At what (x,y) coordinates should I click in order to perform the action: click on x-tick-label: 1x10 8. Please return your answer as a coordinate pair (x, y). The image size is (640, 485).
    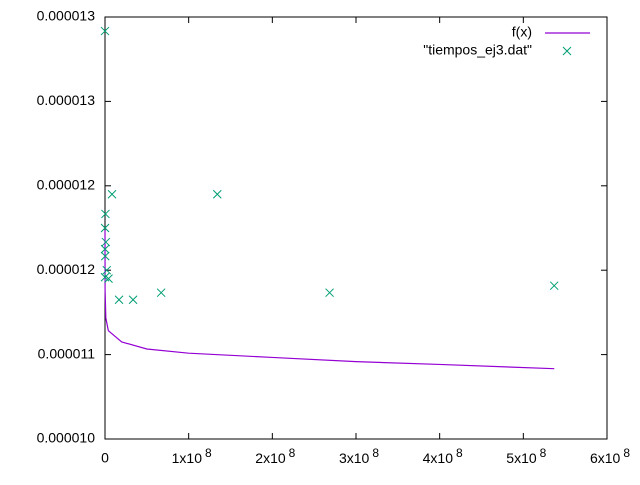
    Looking at the image, I should click on (192, 456).